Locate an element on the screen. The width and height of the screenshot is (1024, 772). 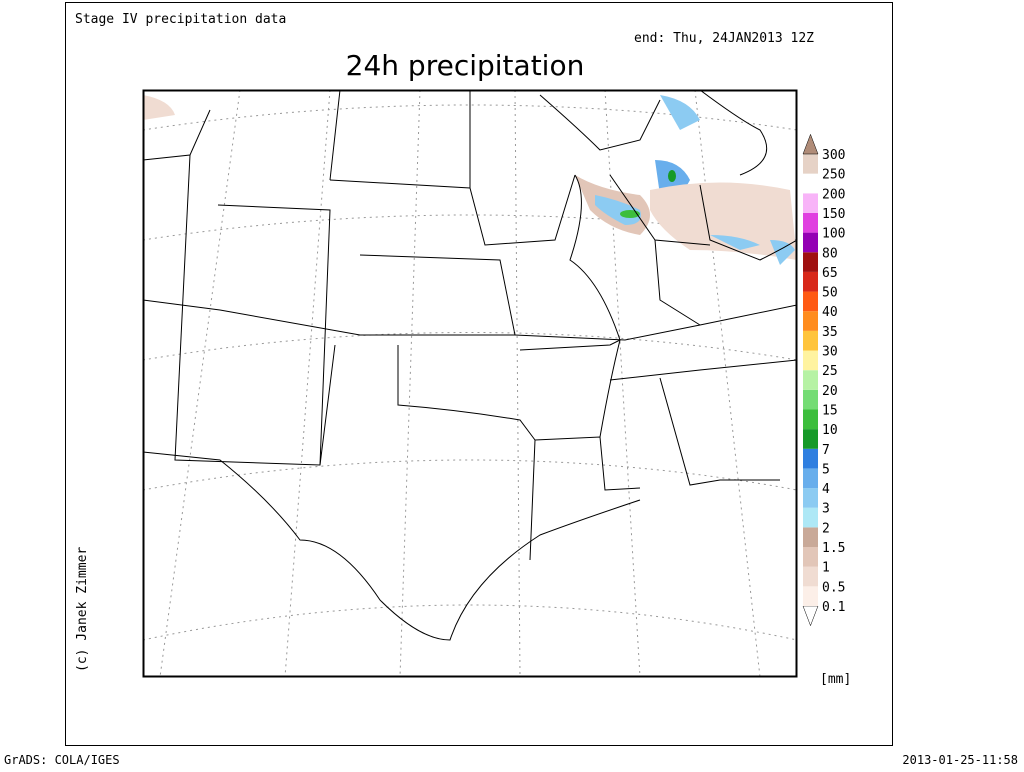
credit: (c) Janek Zimmer is located at coordinates (82, 609).